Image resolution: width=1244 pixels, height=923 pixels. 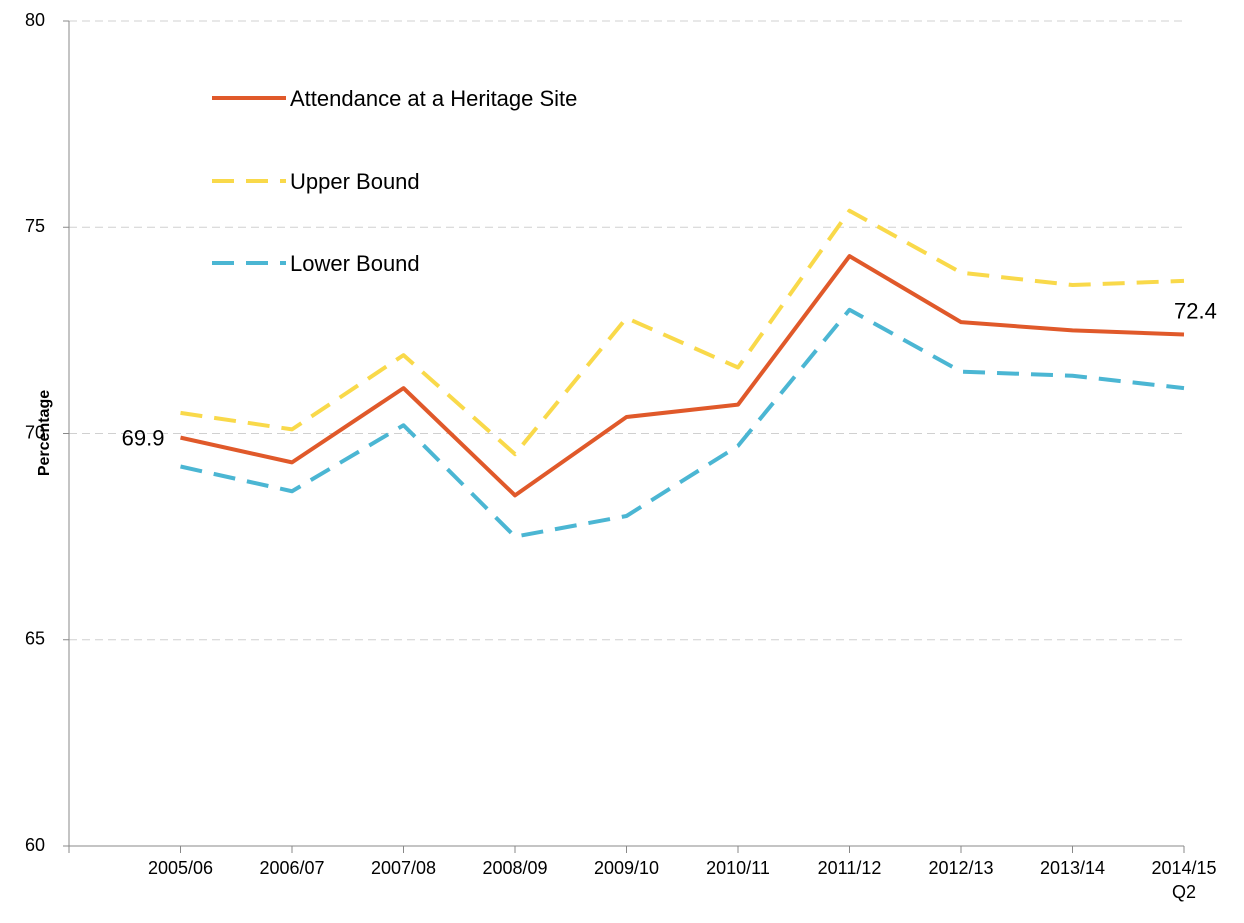 What do you see at coordinates (961, 868) in the screenshot?
I see `x-tick-label: 2012/13` at bounding box center [961, 868].